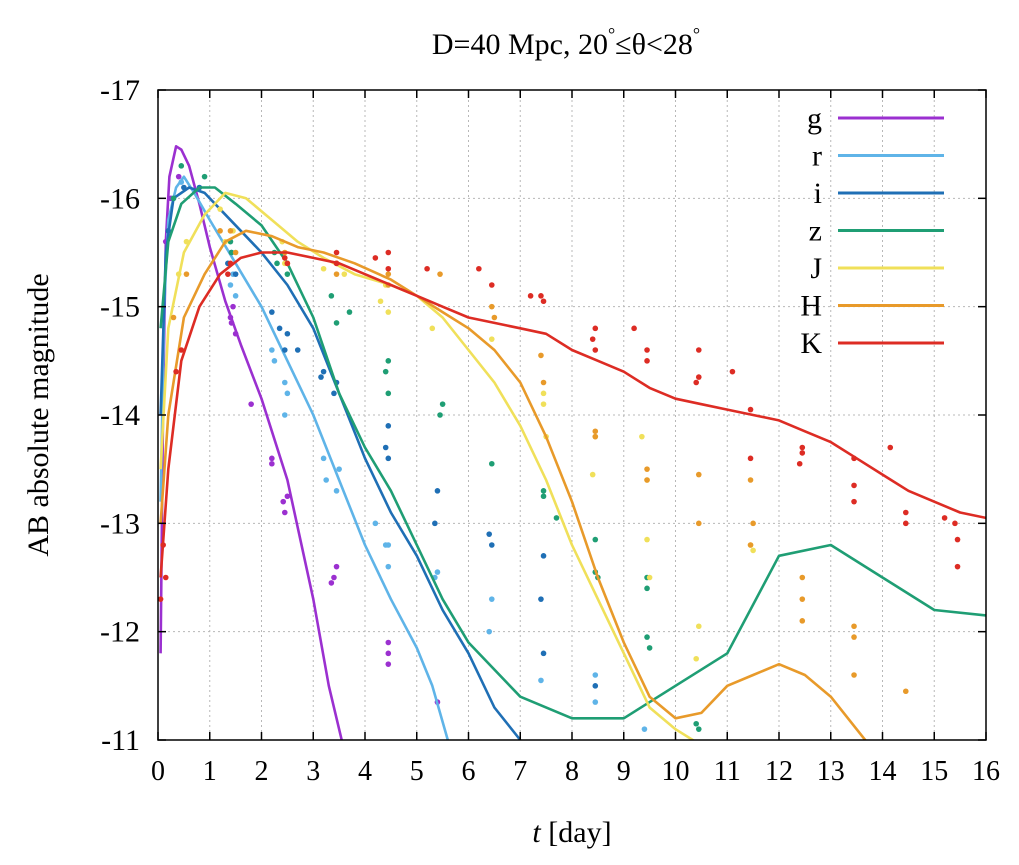 The height and width of the screenshot is (865, 1019). Describe the element at coordinates (572, 771) in the screenshot. I see `x-tick-label: 8` at that location.